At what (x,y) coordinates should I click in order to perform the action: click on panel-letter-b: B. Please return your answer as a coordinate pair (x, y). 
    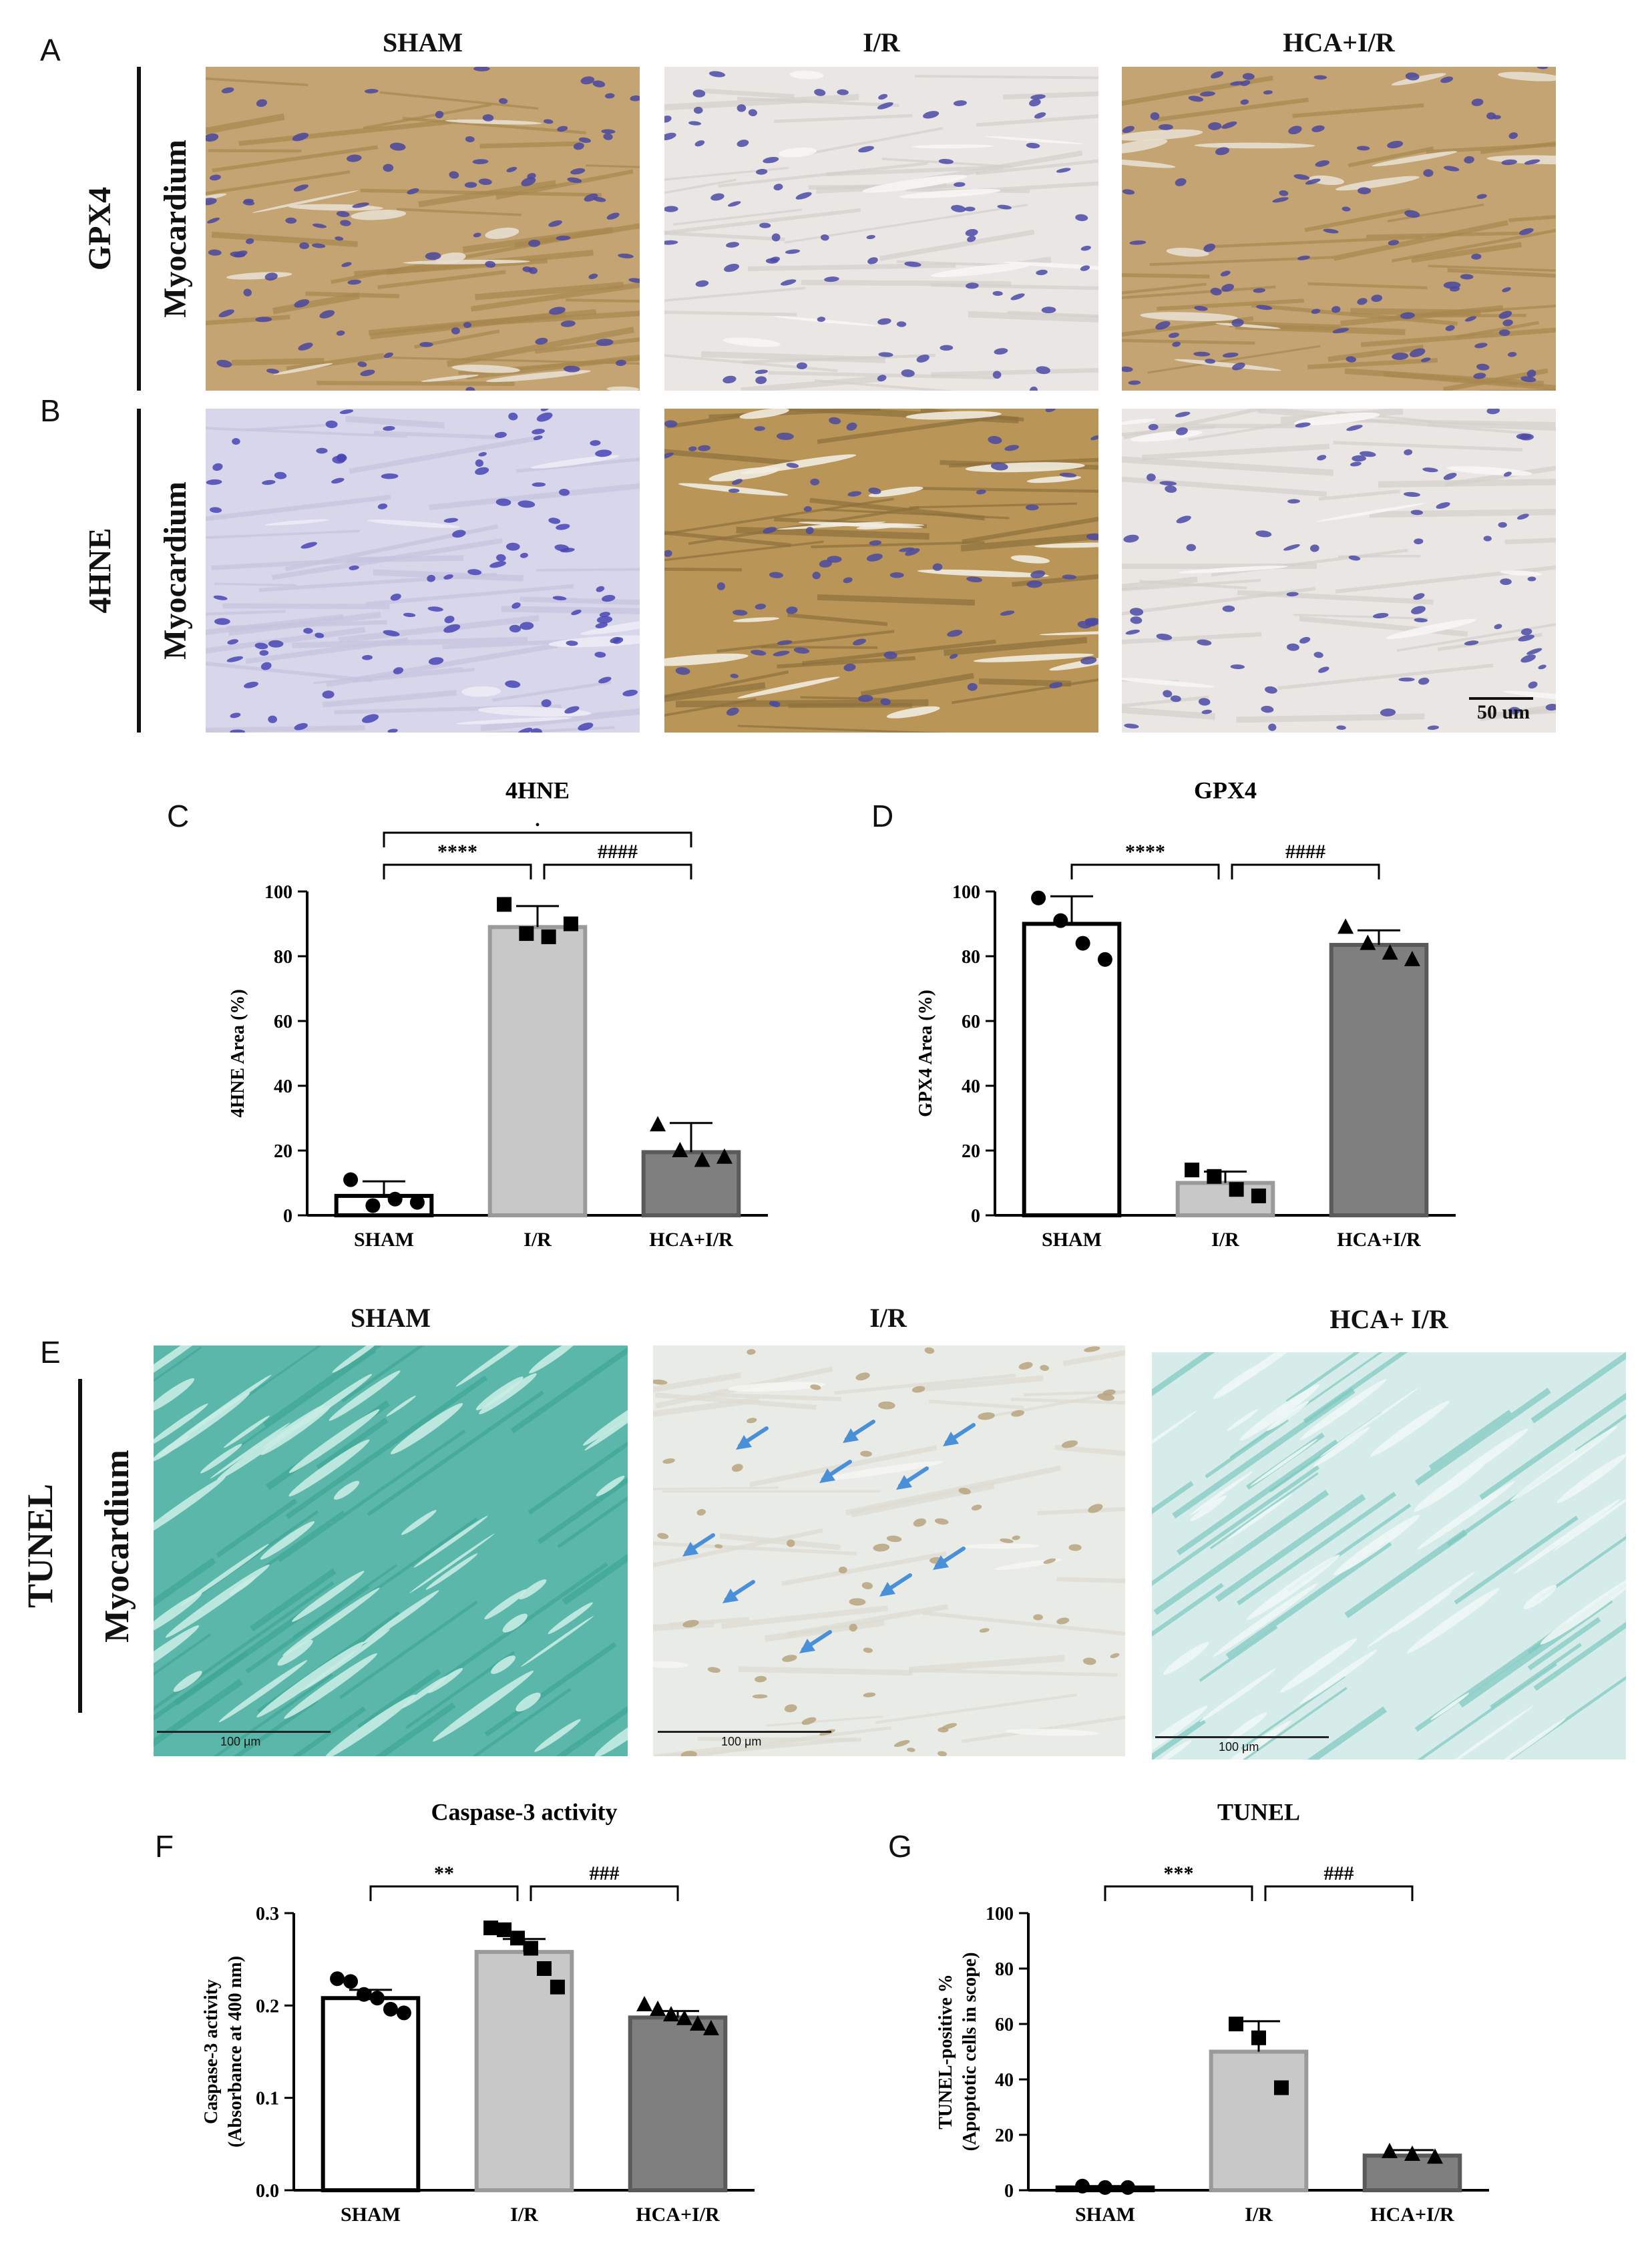
    Looking at the image, I should click on (50, 410).